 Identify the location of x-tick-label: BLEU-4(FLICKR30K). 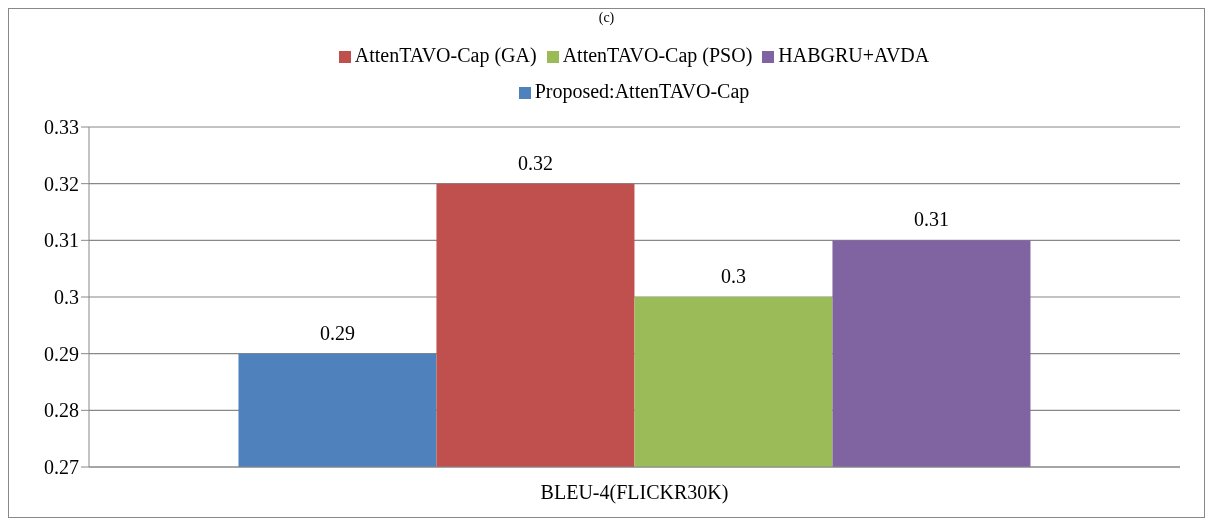
(634, 493).